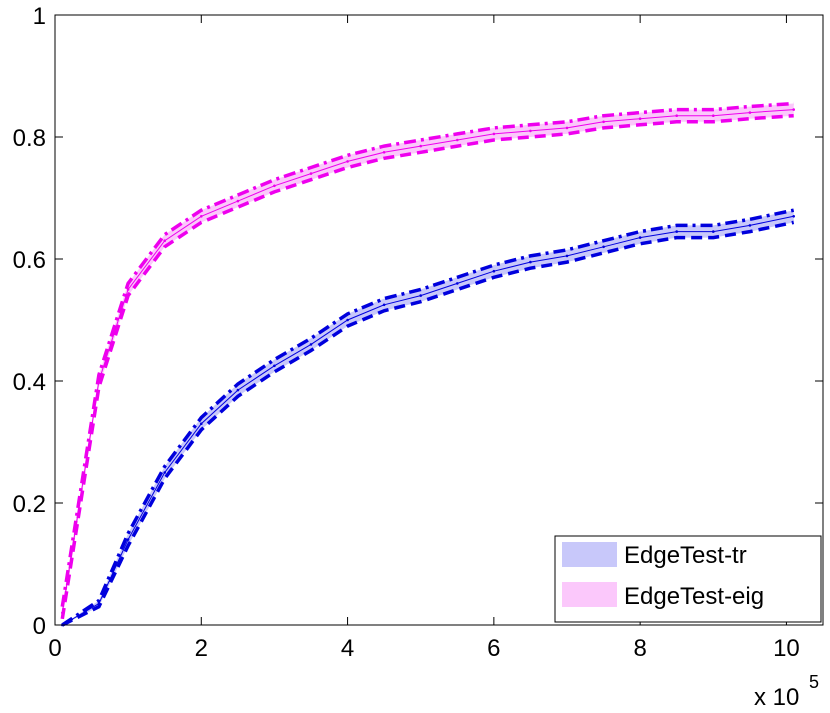 The image size is (830, 713). Describe the element at coordinates (589, 594) in the screenshot. I see `legend-swatch-edgetest-eig` at that location.